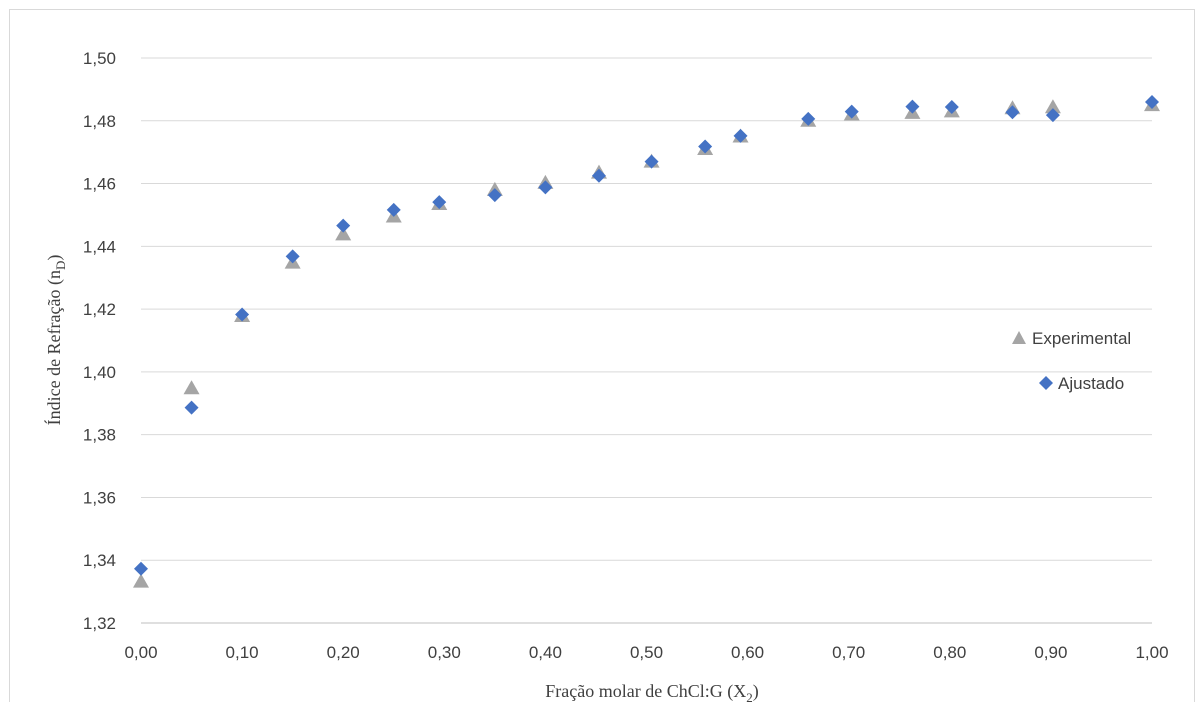 The width and height of the screenshot is (1204, 702). I want to click on x-tick-label: 0,50, so click(646, 652).